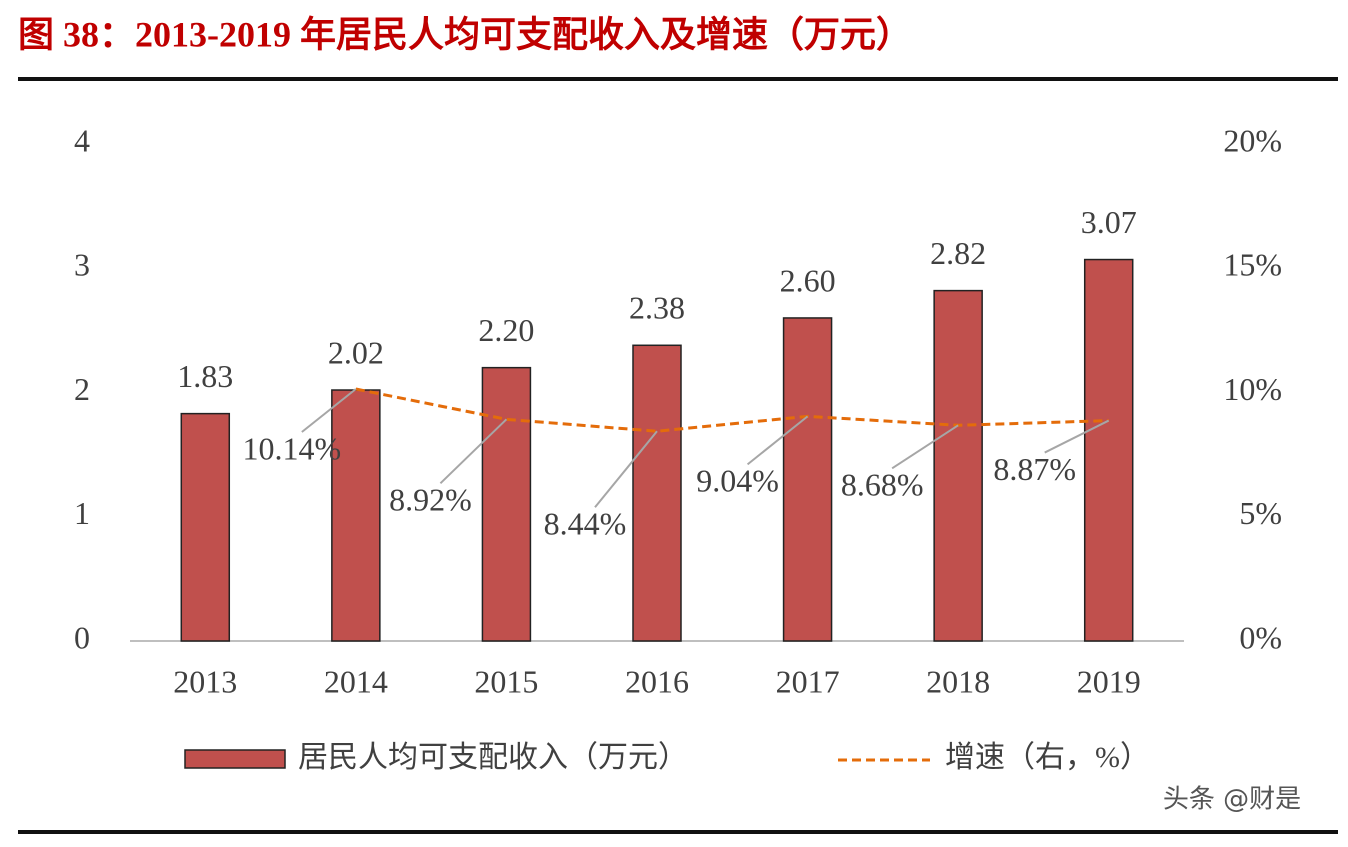 The image size is (1348, 847). What do you see at coordinates (82, 140) in the screenshot?
I see `y-tick-label: 4` at bounding box center [82, 140].